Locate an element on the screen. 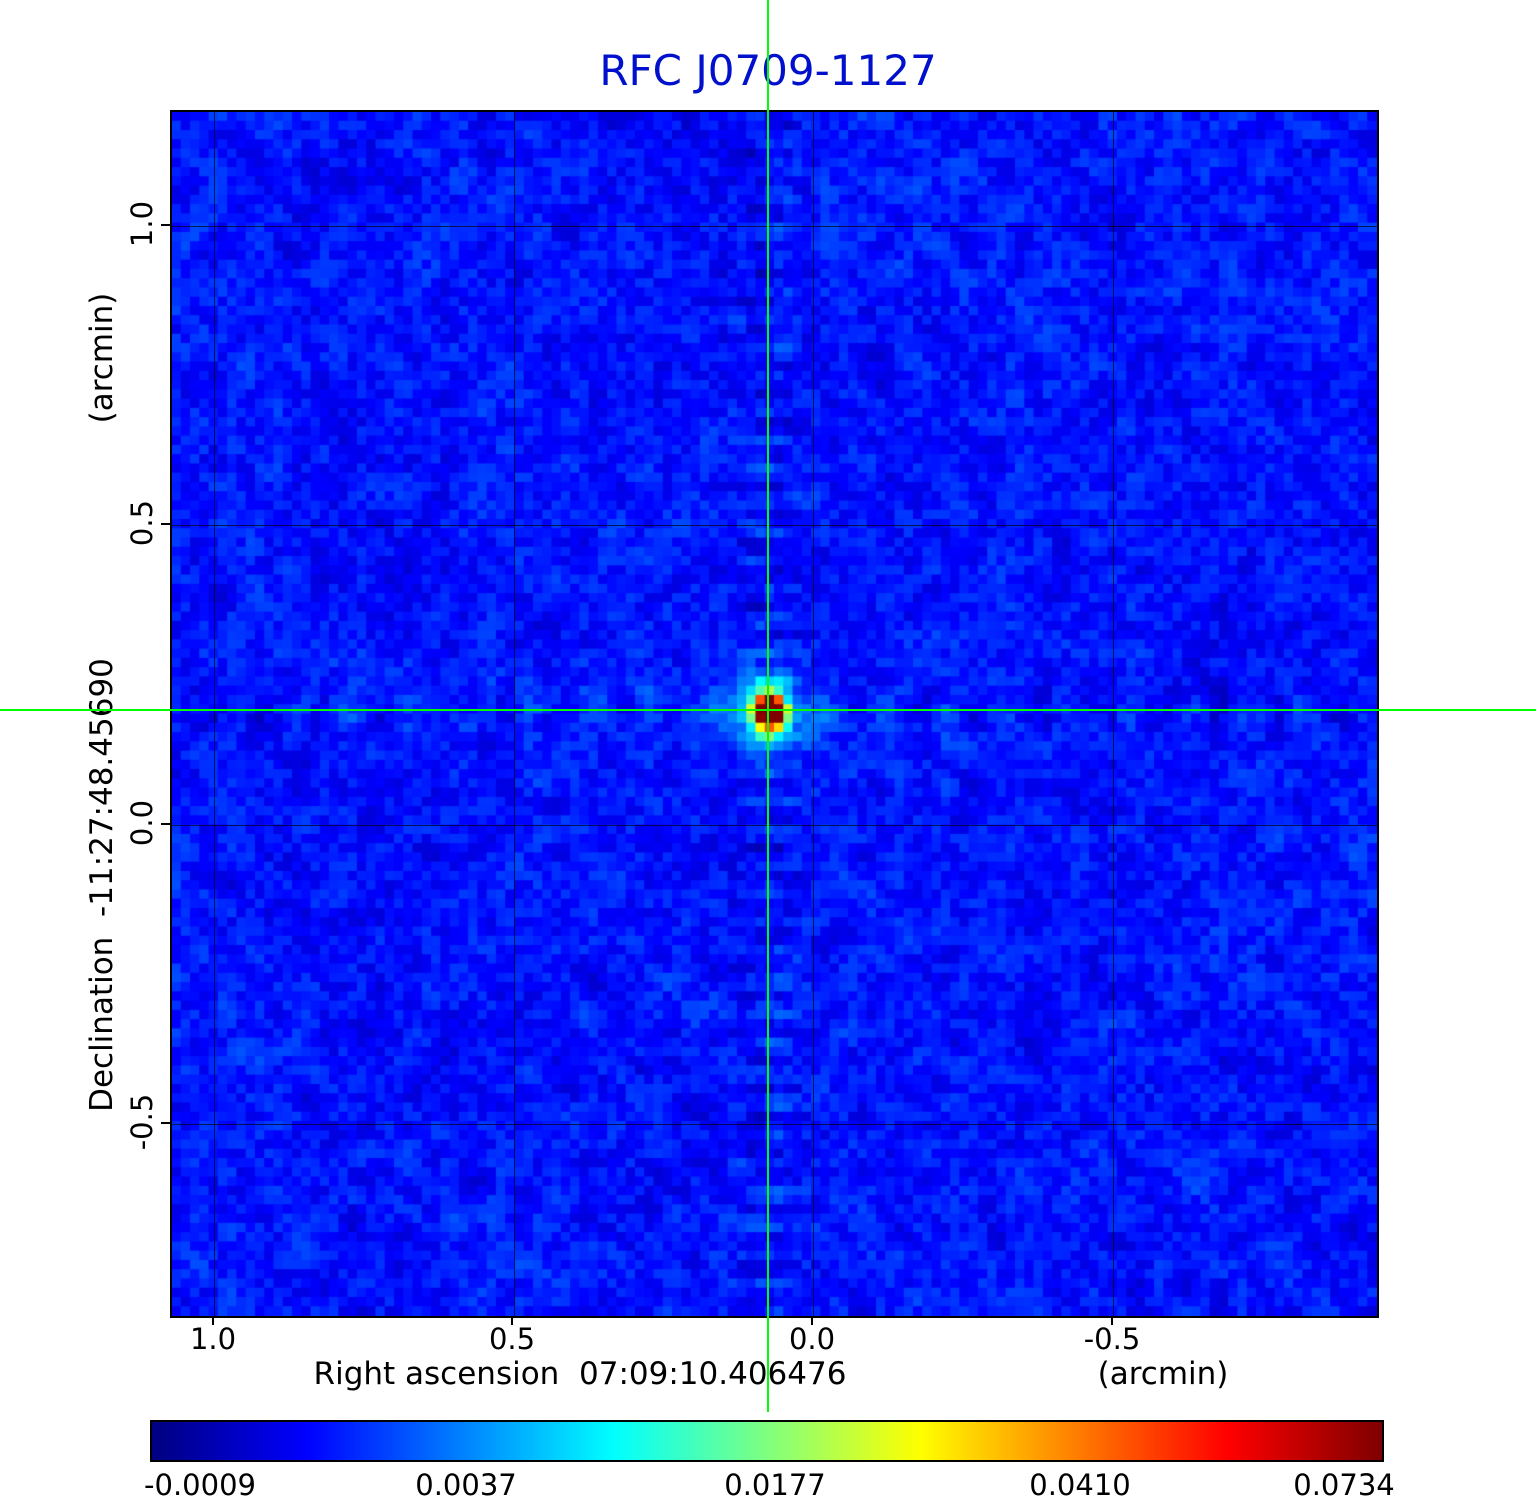 The width and height of the screenshot is (1536, 1511). colorbar-tick-label: 0.0734 is located at coordinates (1344, 1485).